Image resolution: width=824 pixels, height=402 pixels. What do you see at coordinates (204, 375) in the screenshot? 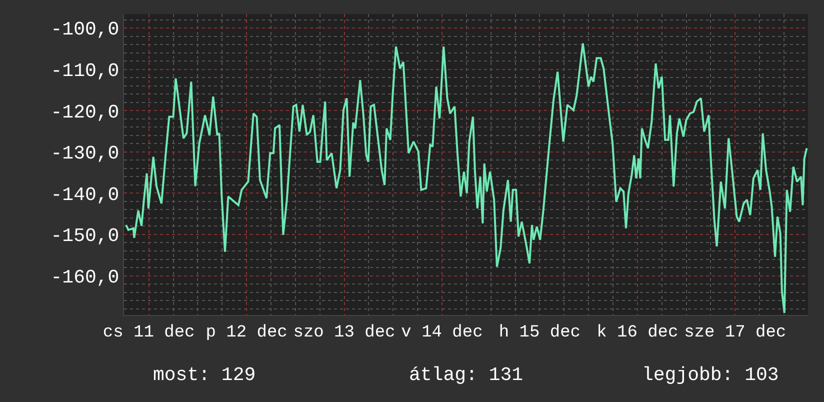
I see `text: most: 129` at bounding box center [204, 375].